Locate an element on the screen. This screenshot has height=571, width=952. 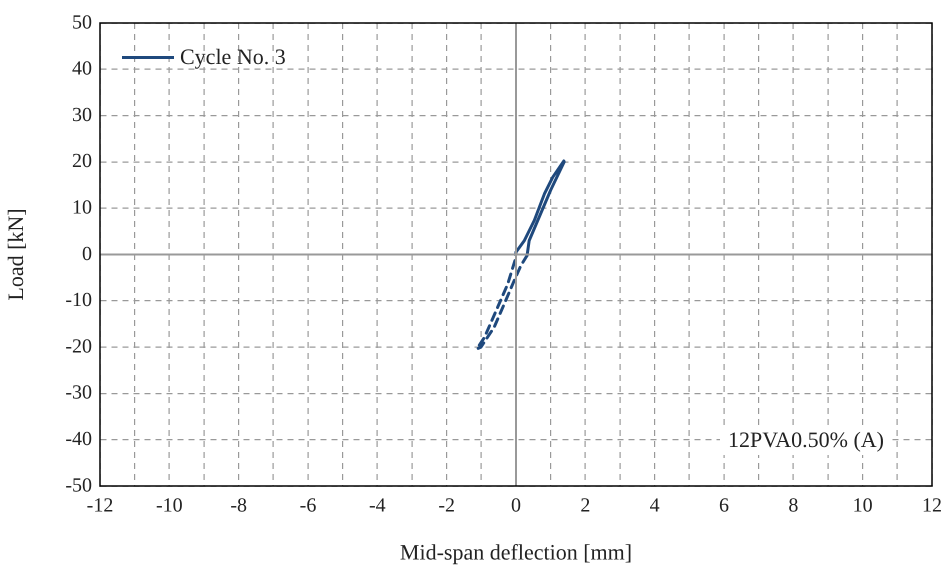
x-tick-label: 4 is located at coordinates (655, 505).